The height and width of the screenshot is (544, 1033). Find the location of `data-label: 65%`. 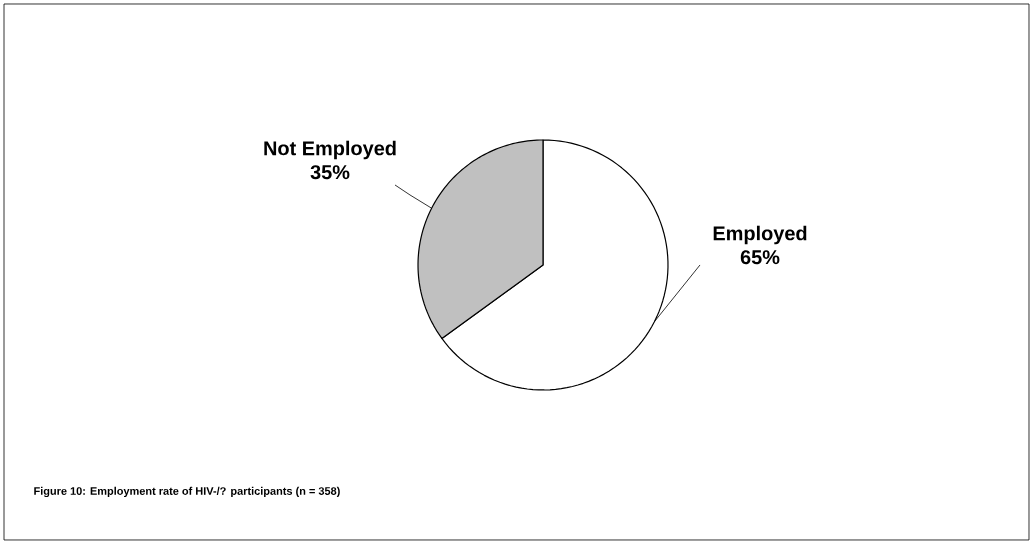

data-label: 65% is located at coordinates (760, 257).